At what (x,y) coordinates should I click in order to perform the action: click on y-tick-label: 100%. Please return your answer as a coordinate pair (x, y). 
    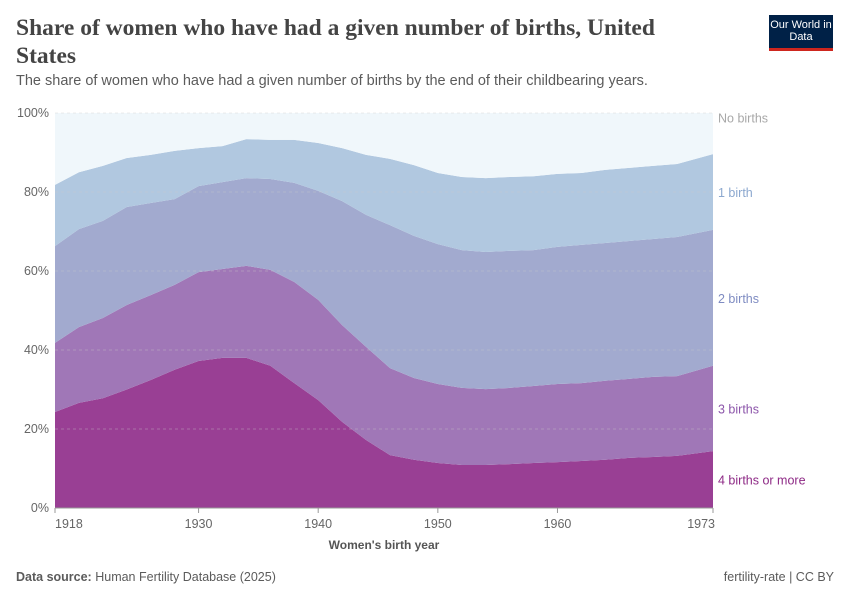
    Looking at the image, I should click on (33, 113).